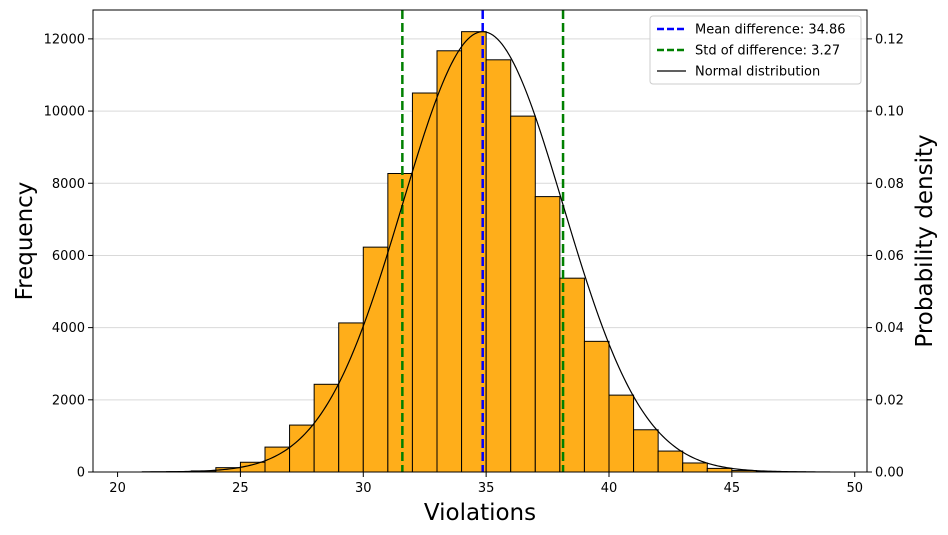  Describe the element at coordinates (240, 488) in the screenshot. I see `x-tick-label: 25` at that location.